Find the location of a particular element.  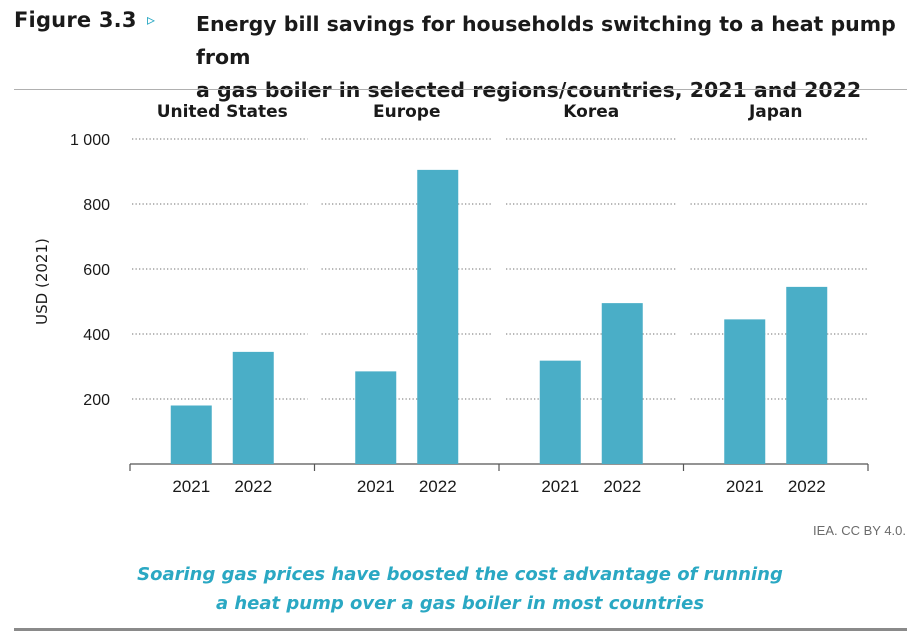

y-tick-label: 200 is located at coordinates (96, 400).